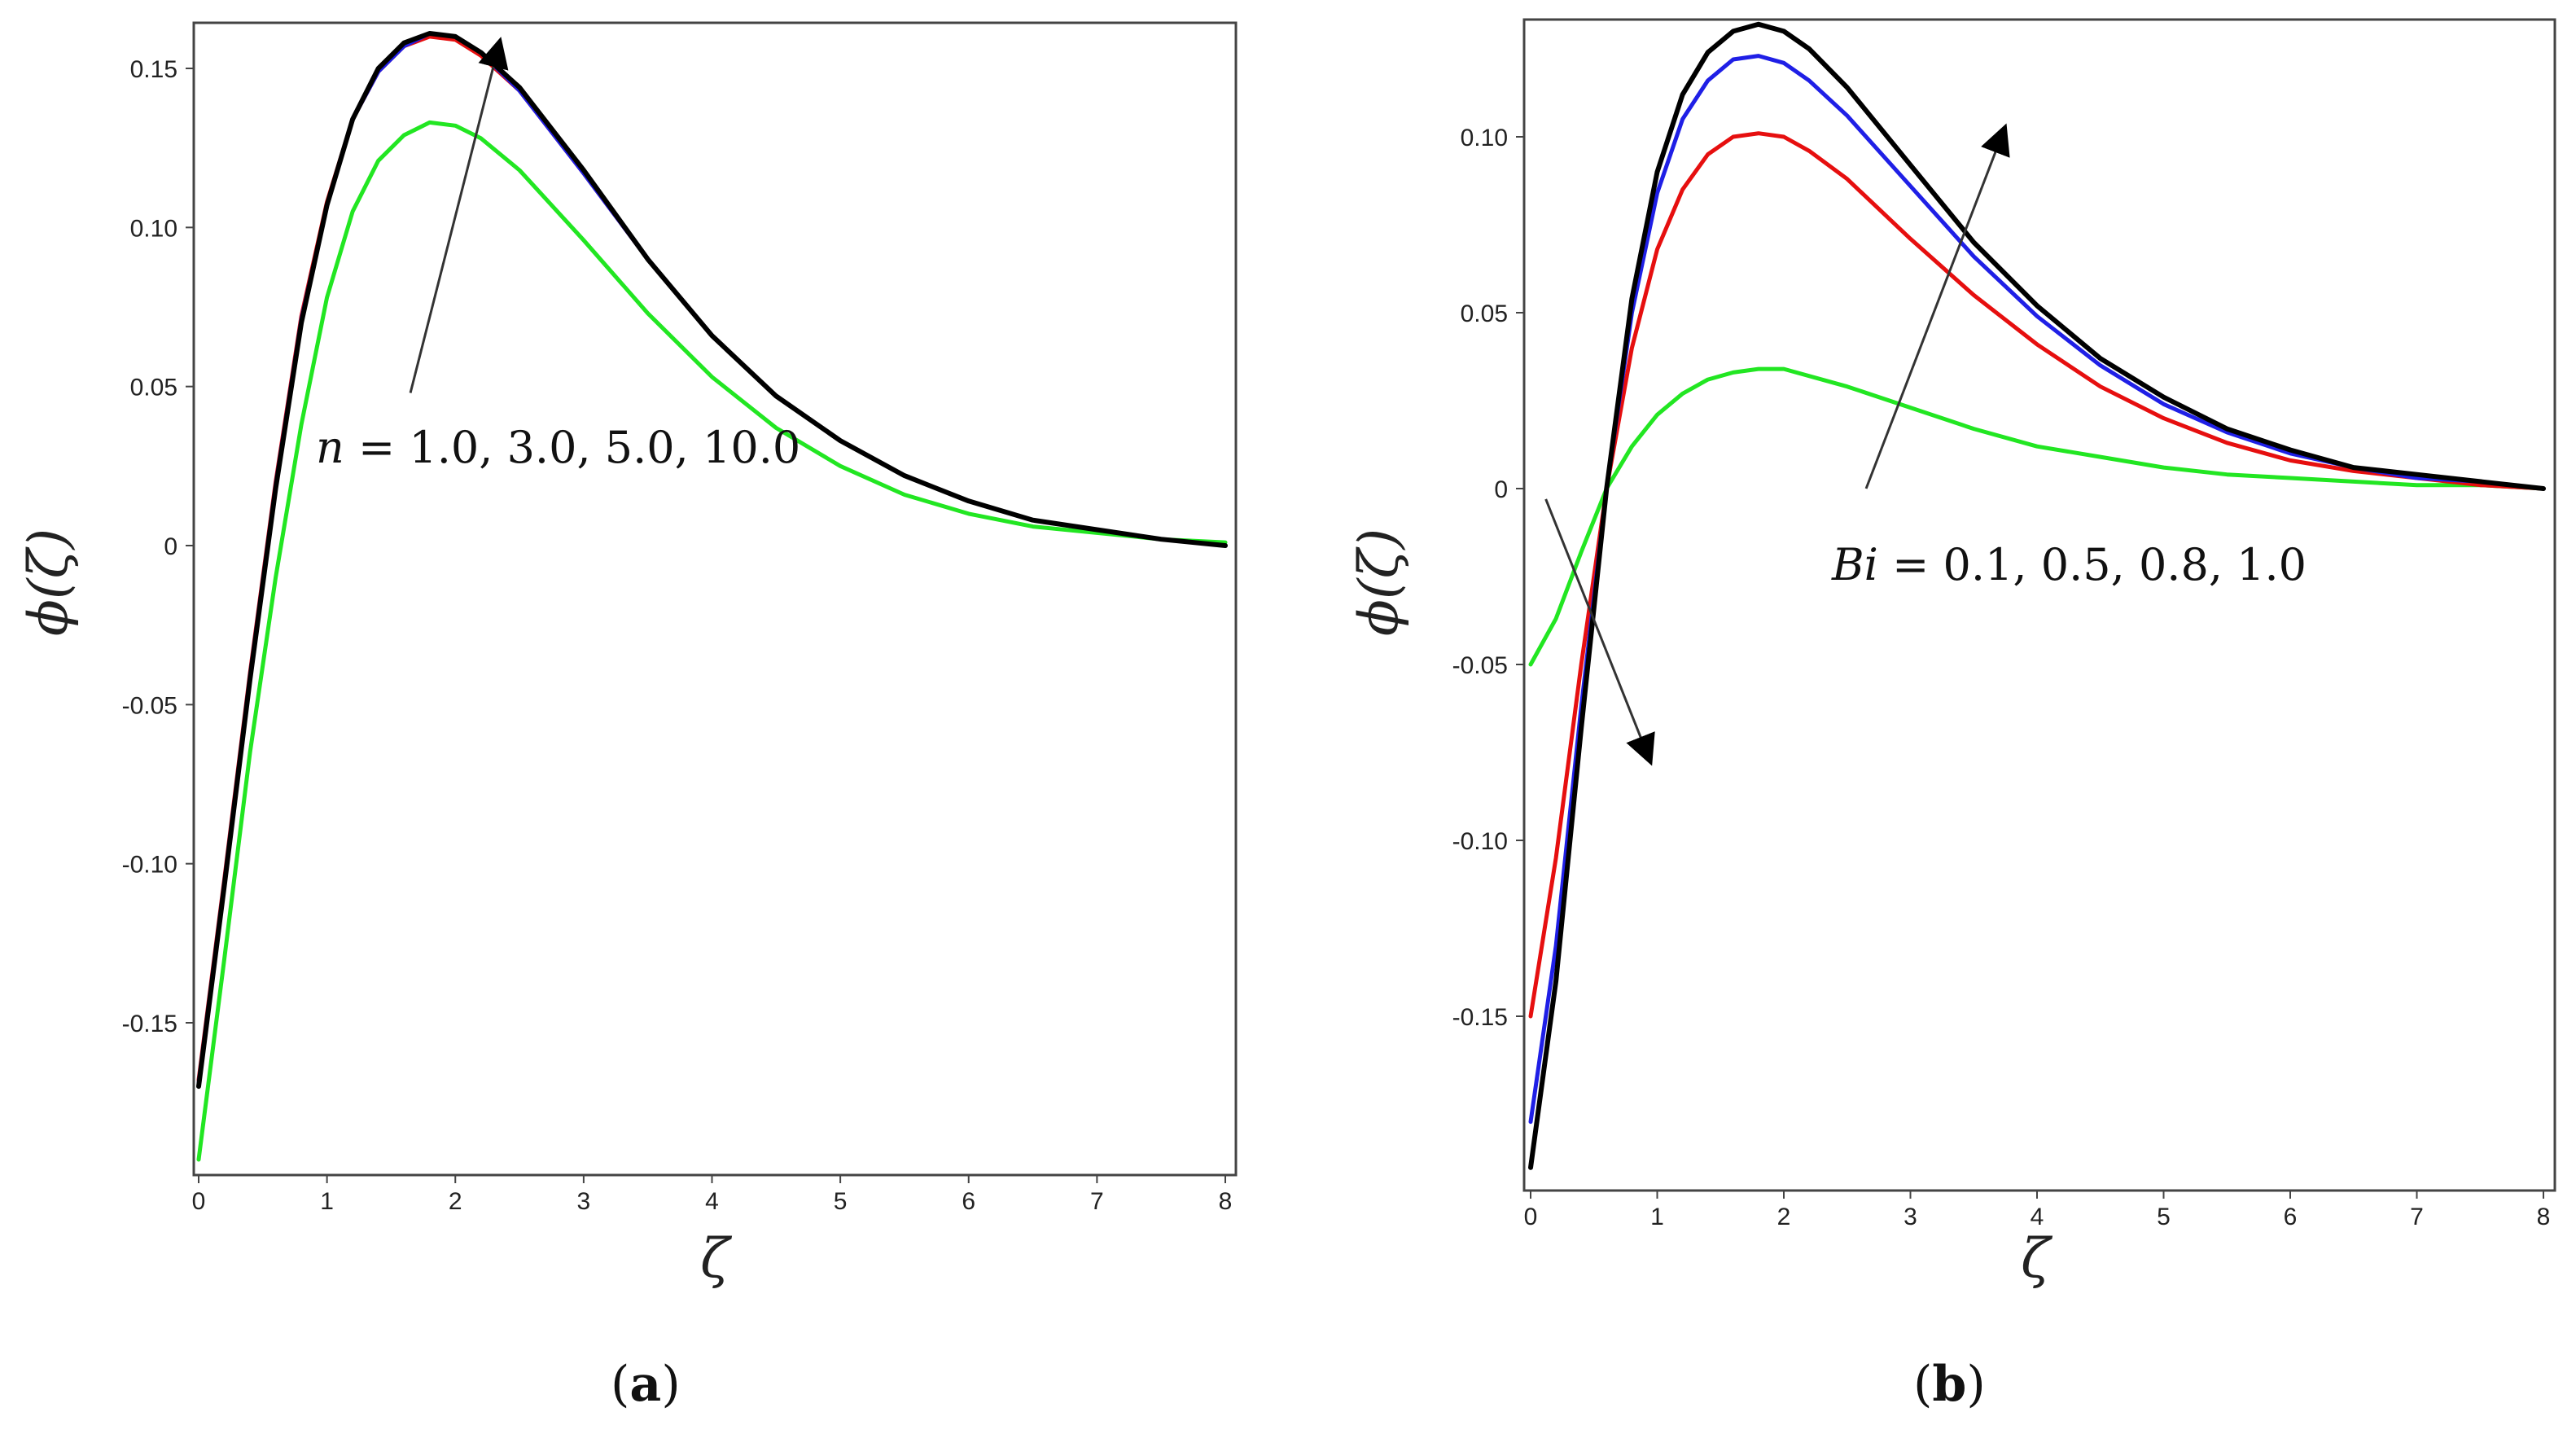 This screenshot has height=1434, width=2576. Describe the element at coordinates (1599, 632) in the screenshot. I see `annotation-arrow-down` at that location.